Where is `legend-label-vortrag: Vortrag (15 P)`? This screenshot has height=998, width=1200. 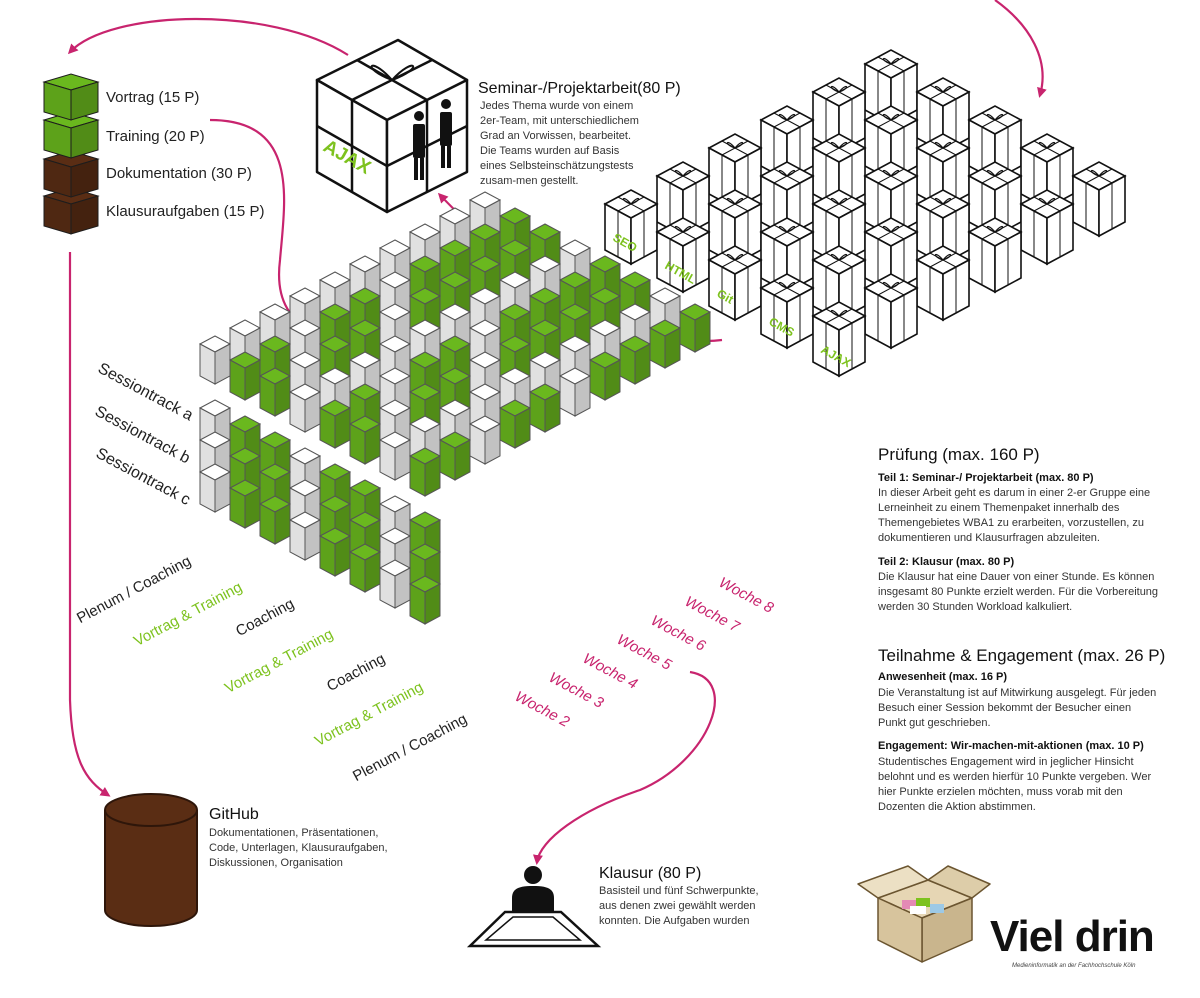
legend-label-vortrag: Vortrag (15 P) is located at coordinates (153, 97).